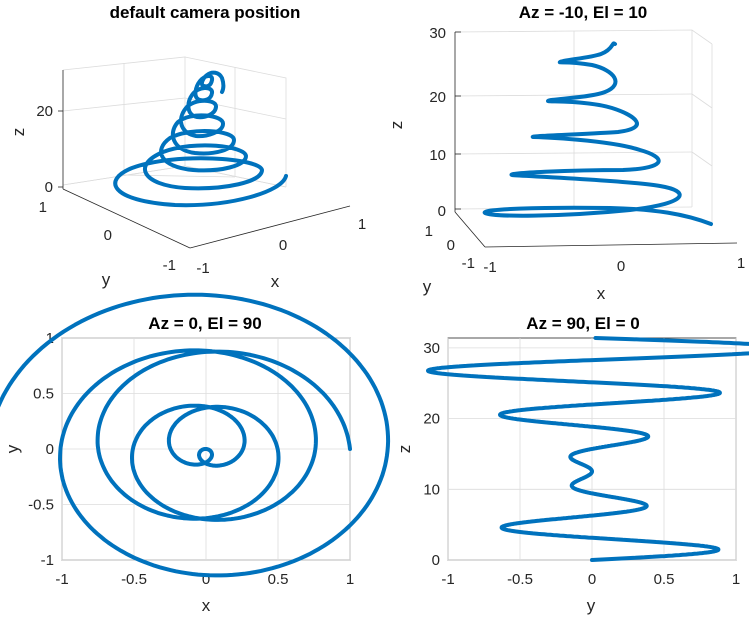  What do you see at coordinates (741, 263) in the screenshot?
I see `panel2-x-tick-2: 1` at bounding box center [741, 263].